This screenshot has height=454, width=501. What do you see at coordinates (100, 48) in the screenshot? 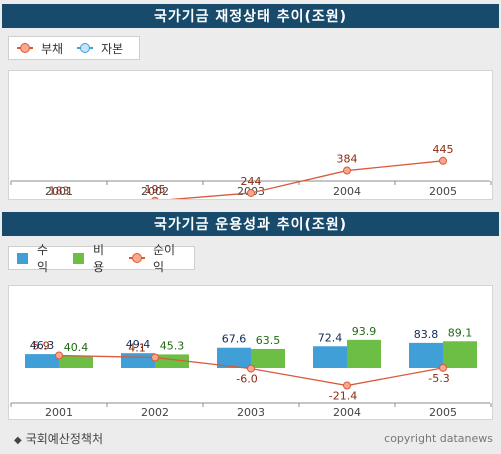
I see `legend-item-capital: 자본` at bounding box center [100, 48].